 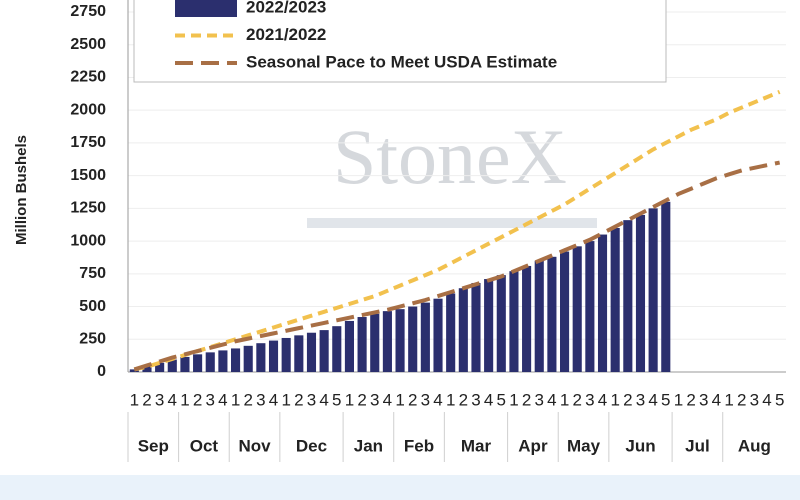 What do you see at coordinates (584, 445) in the screenshot?
I see `month-label: May` at bounding box center [584, 445].